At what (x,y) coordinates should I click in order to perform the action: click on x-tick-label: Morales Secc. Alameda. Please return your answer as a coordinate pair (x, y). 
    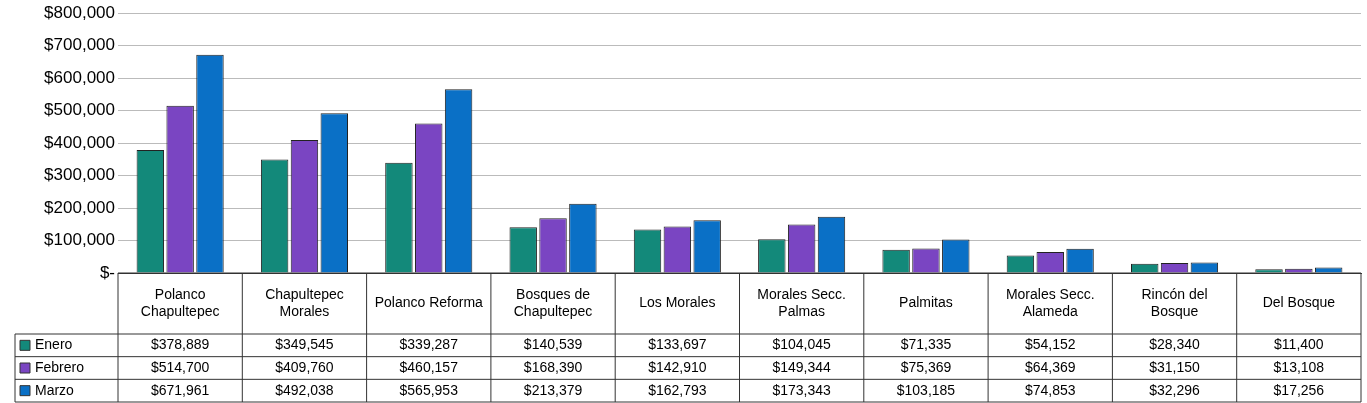
    Looking at the image, I should click on (1050, 302).